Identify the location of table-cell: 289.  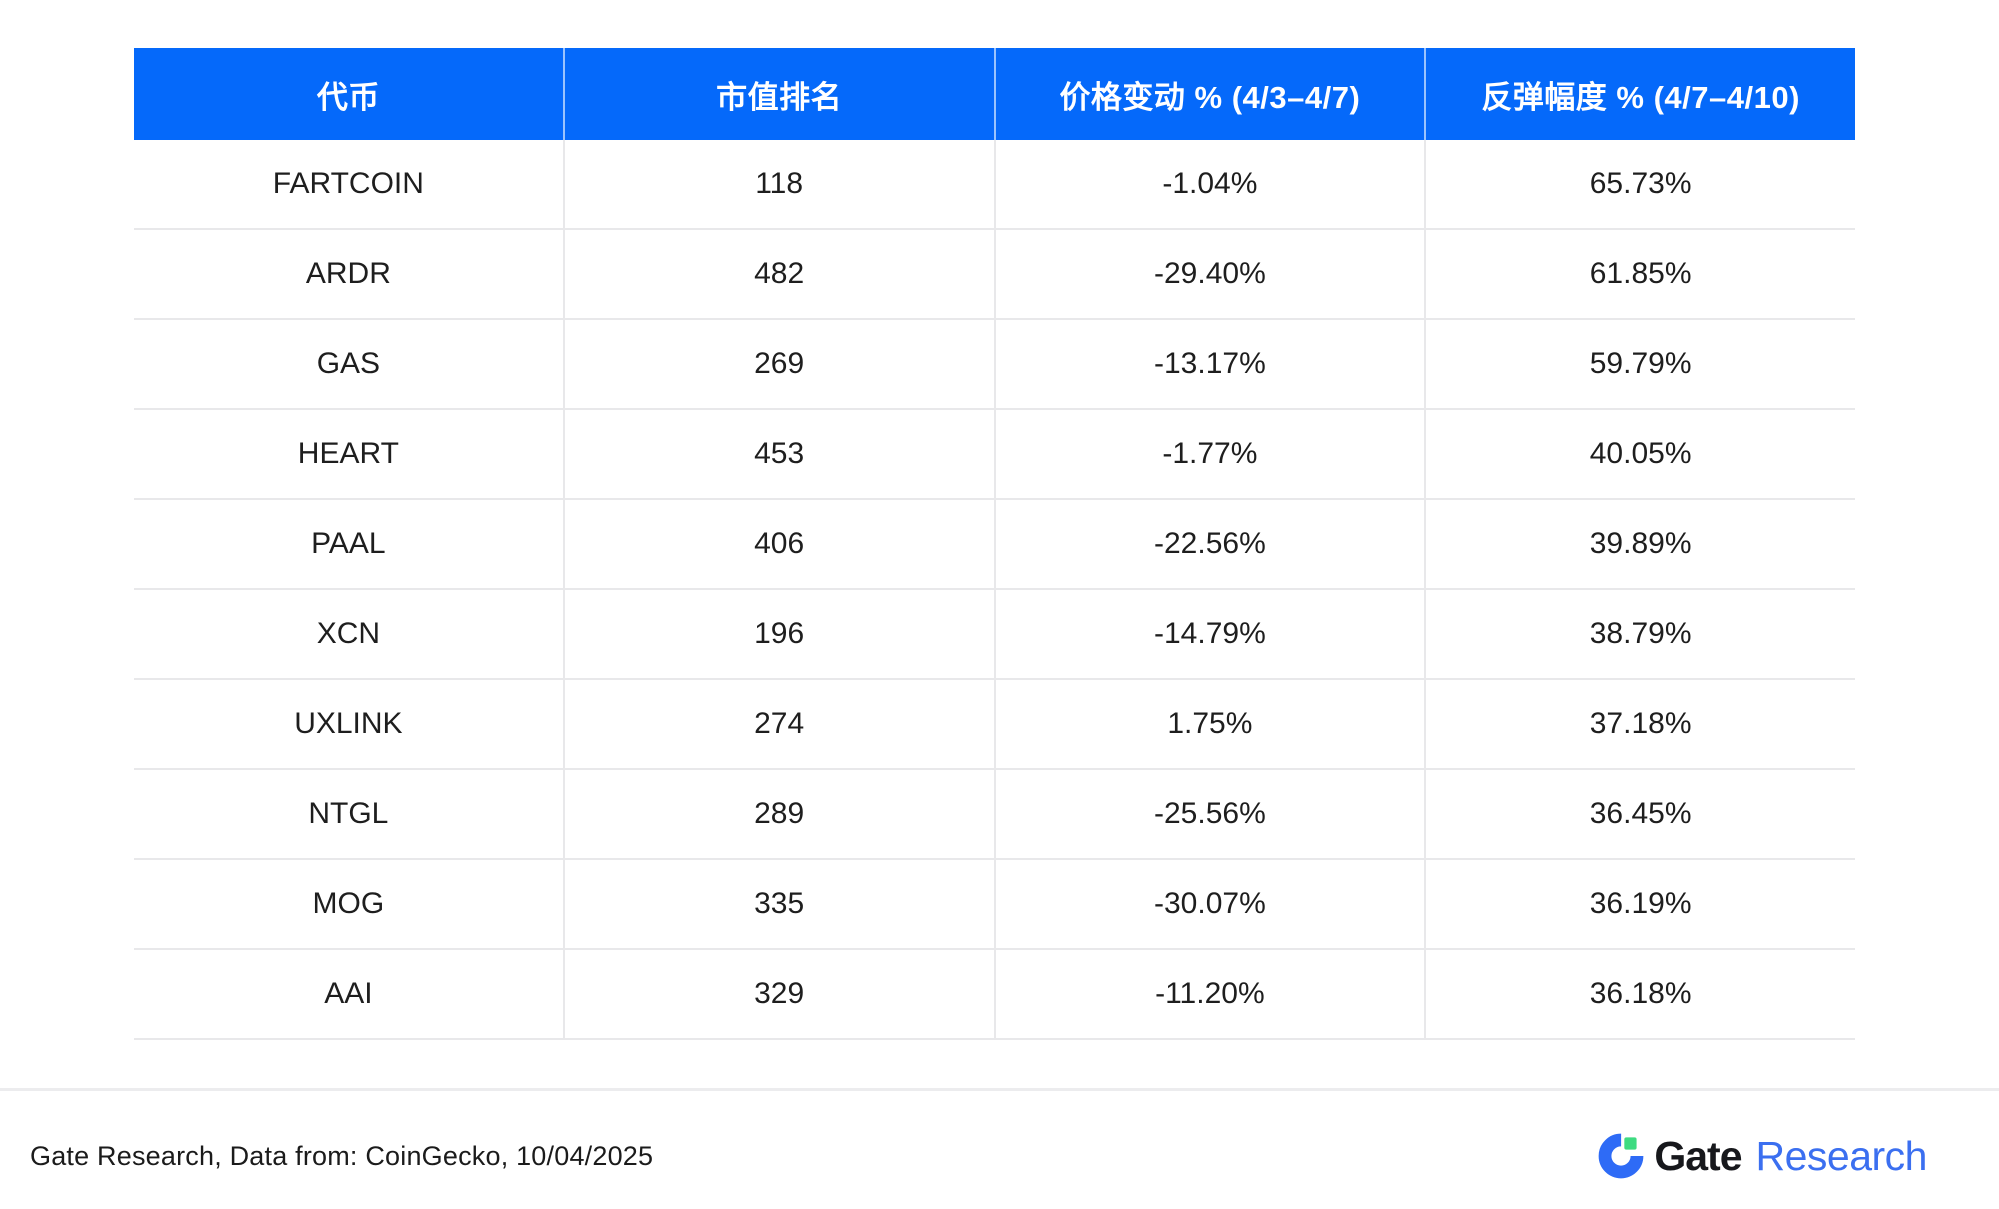
(778, 814).